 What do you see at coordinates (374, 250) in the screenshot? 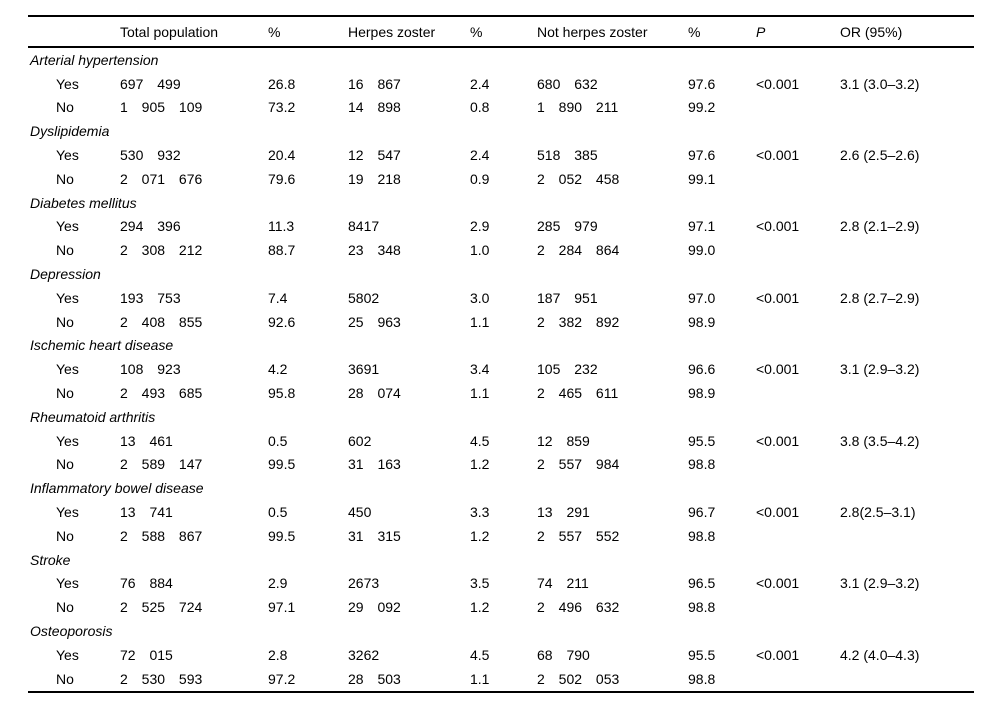
I see `herpes-zoster-count: 23 348` at bounding box center [374, 250].